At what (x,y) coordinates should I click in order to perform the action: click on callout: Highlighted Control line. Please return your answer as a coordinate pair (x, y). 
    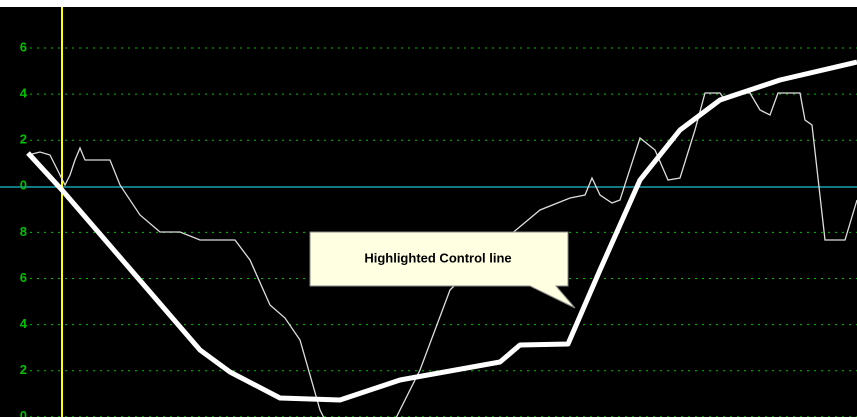
    Looking at the image, I should click on (442, 270).